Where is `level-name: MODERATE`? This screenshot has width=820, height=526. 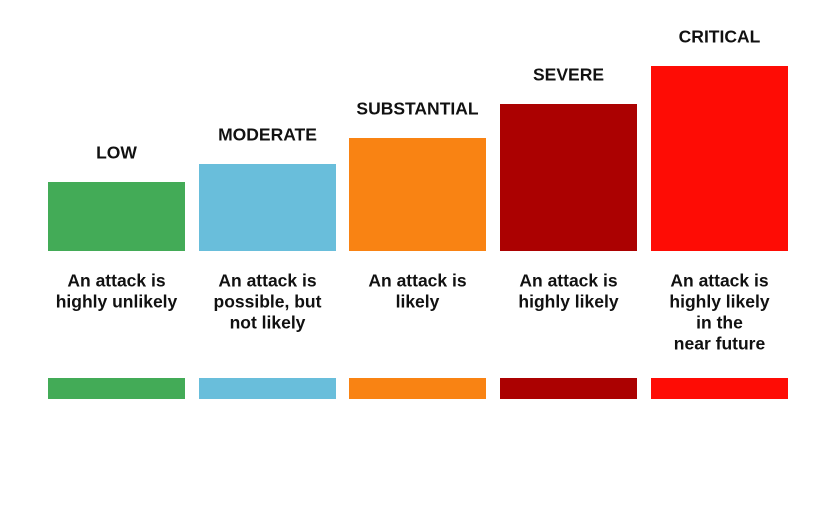
level-name: MODERATE is located at coordinates (267, 135).